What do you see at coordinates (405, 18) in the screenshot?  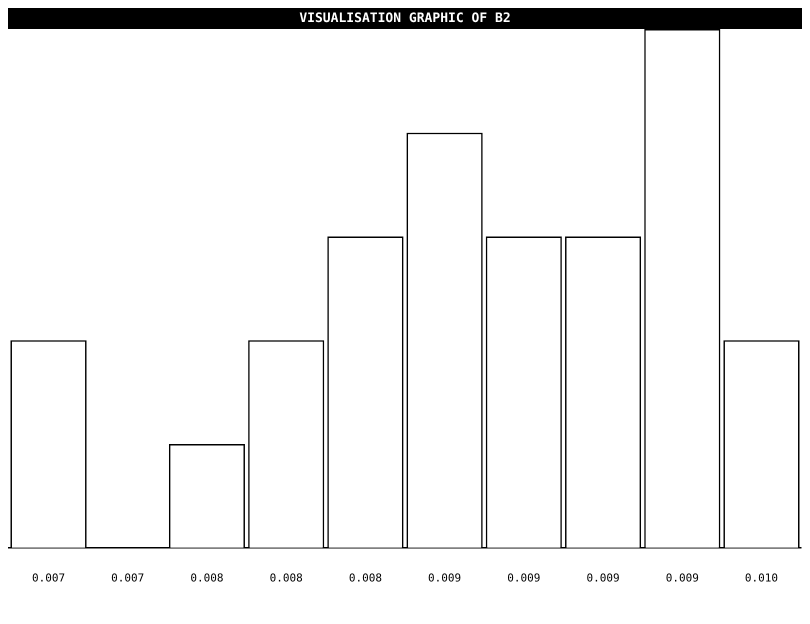 I see `chart-title: VISUALISATION GRAPHIC OF B2` at bounding box center [405, 18].